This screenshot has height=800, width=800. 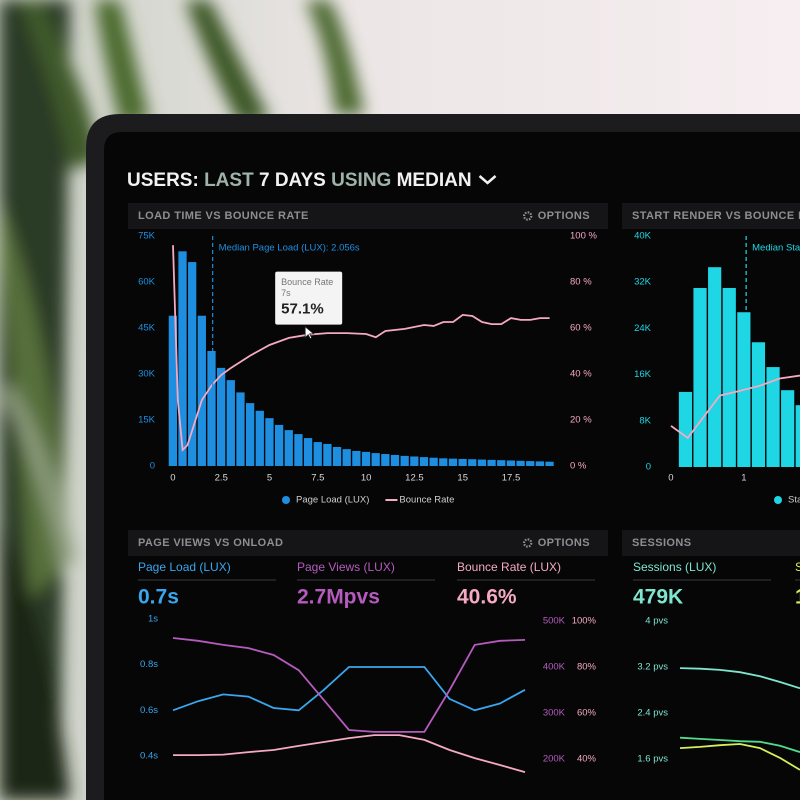 I want to click on tooltip-value: 57.1%, so click(x=302, y=309).